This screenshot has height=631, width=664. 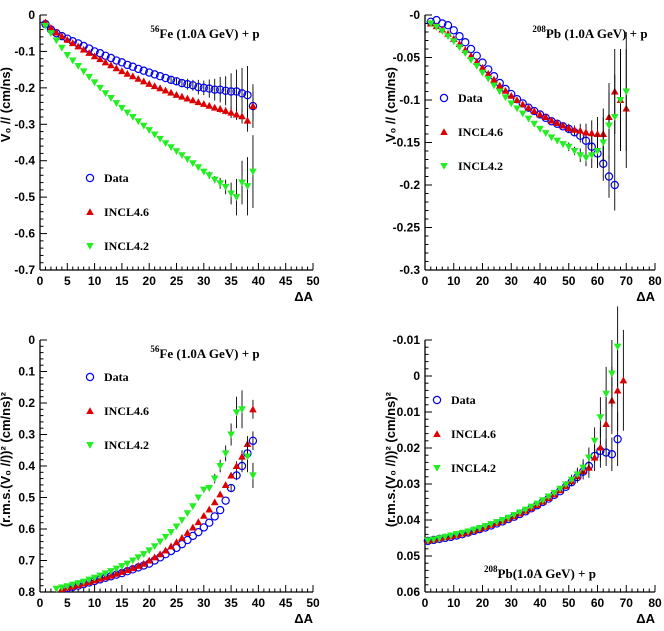 I want to click on y-tick-label: 0.3, so click(x=26, y=435).